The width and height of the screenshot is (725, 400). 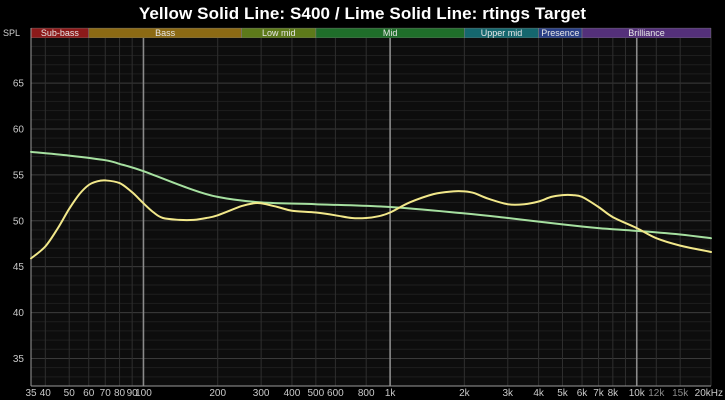 What do you see at coordinates (292, 393) in the screenshot?
I see `x-tick-label: 400` at bounding box center [292, 393].